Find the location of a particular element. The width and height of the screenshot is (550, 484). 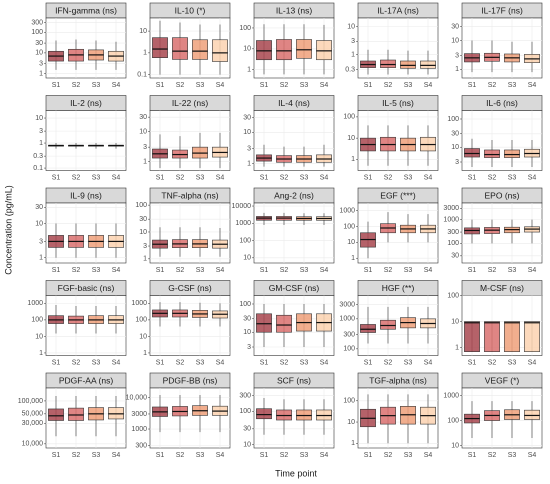

panel-title: IFN-gamma (ns) is located at coordinates (86, 10).